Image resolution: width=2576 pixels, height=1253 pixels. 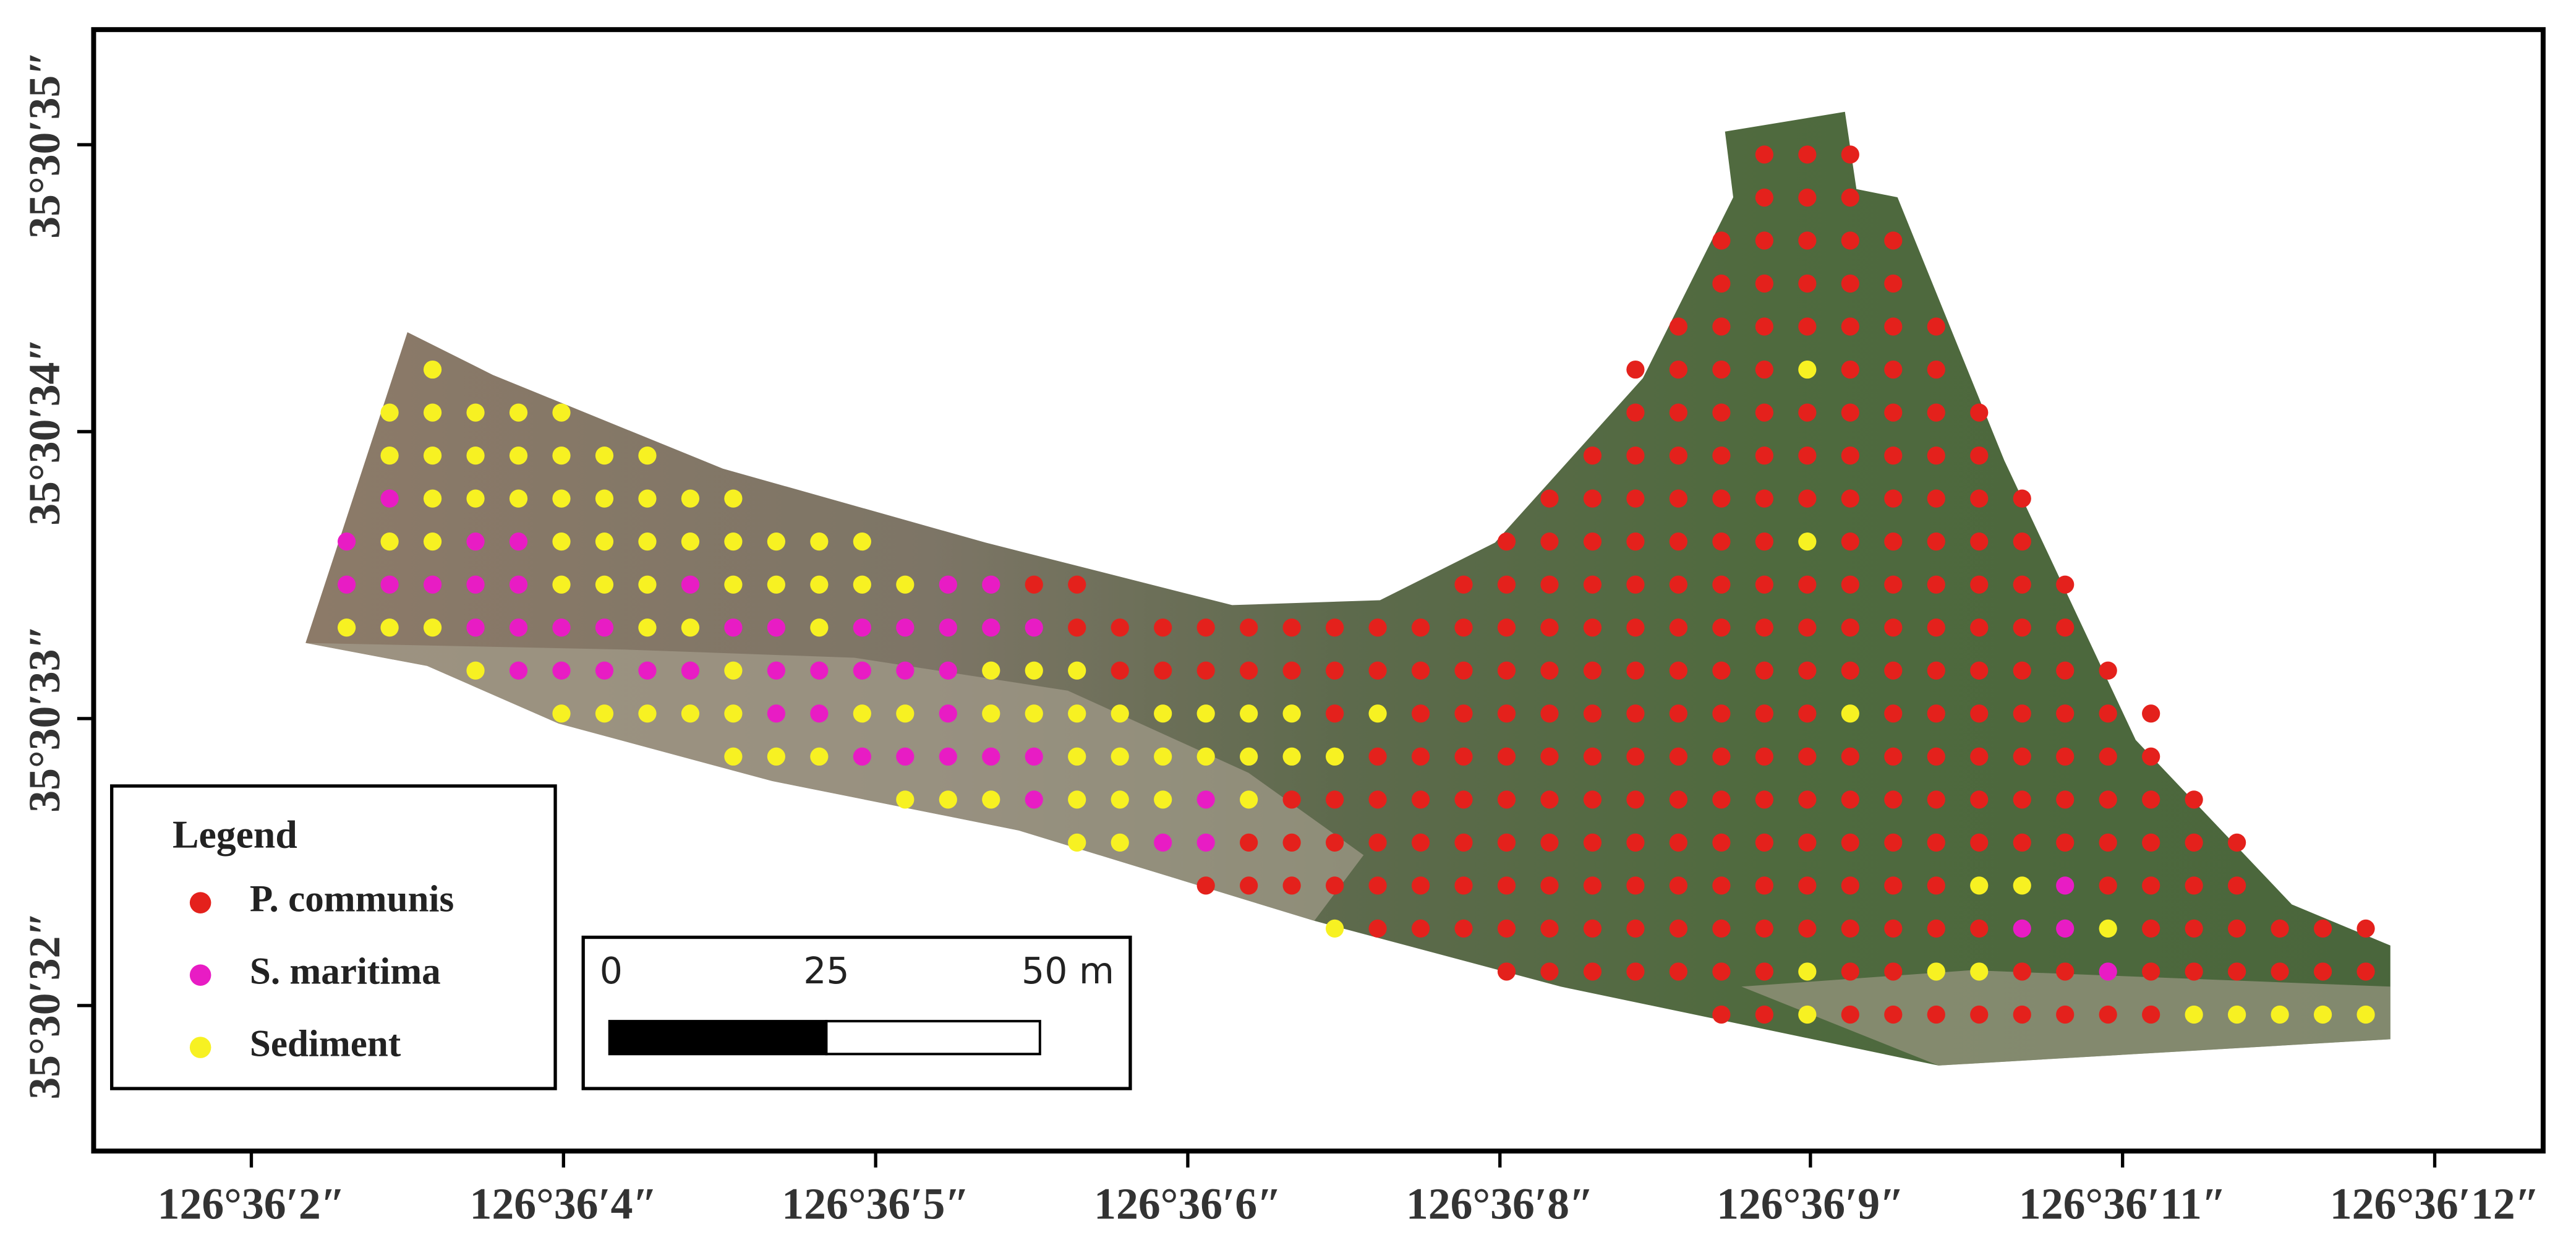 What do you see at coordinates (44, 145) in the screenshot?
I see `y-tick-label: 35°30′35″` at bounding box center [44, 145].